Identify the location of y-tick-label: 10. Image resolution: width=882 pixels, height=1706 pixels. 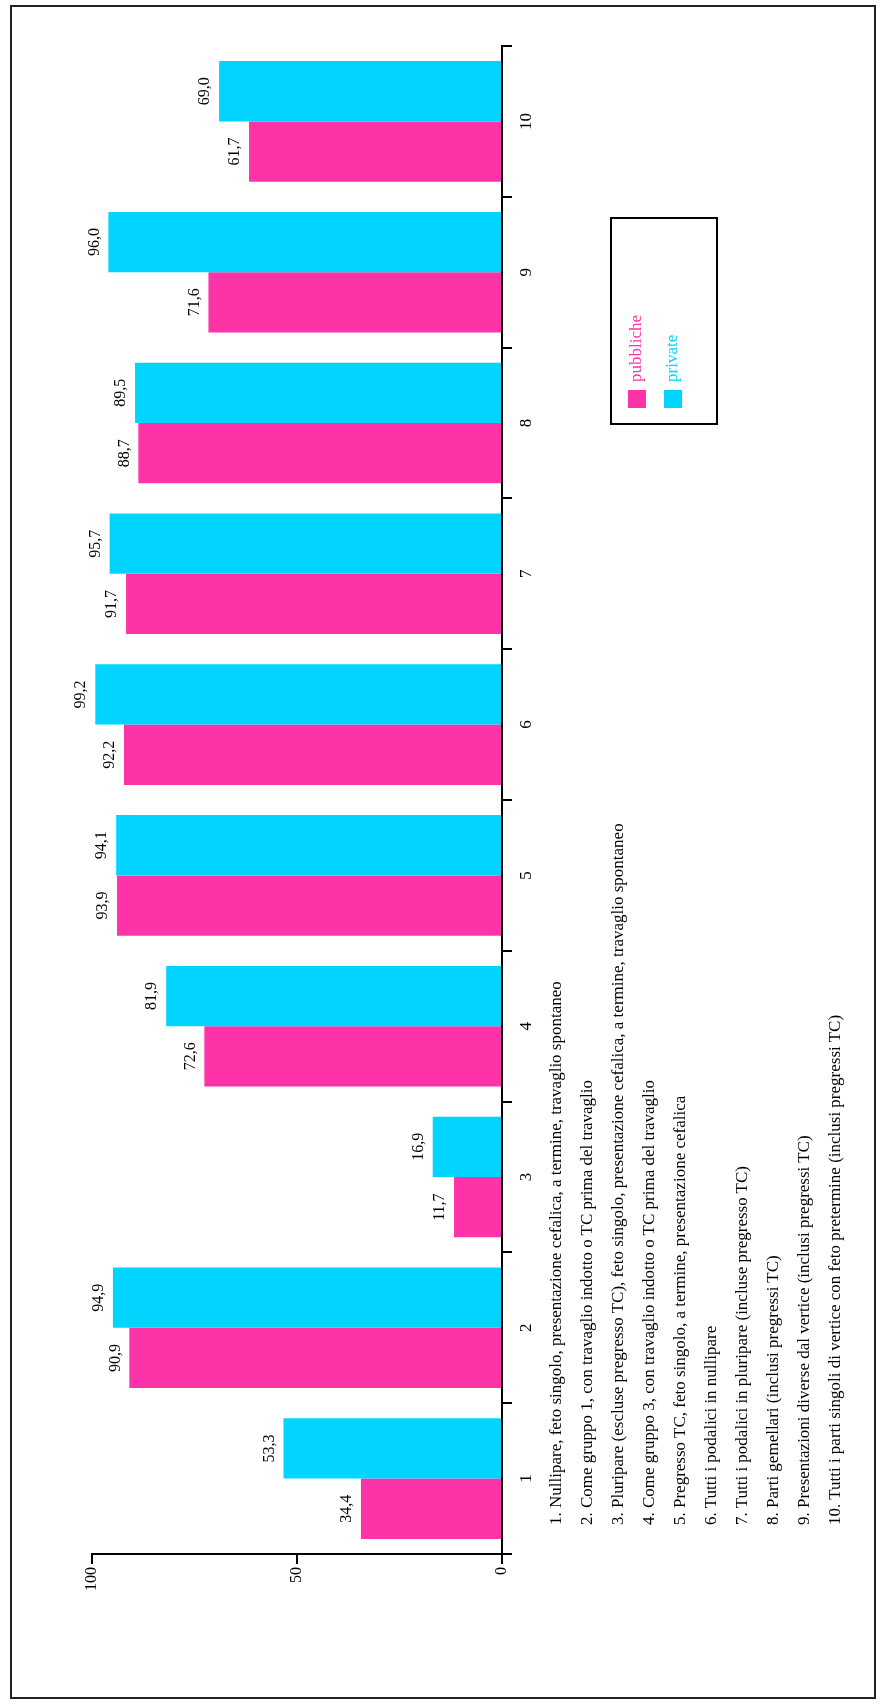
(525, 121).